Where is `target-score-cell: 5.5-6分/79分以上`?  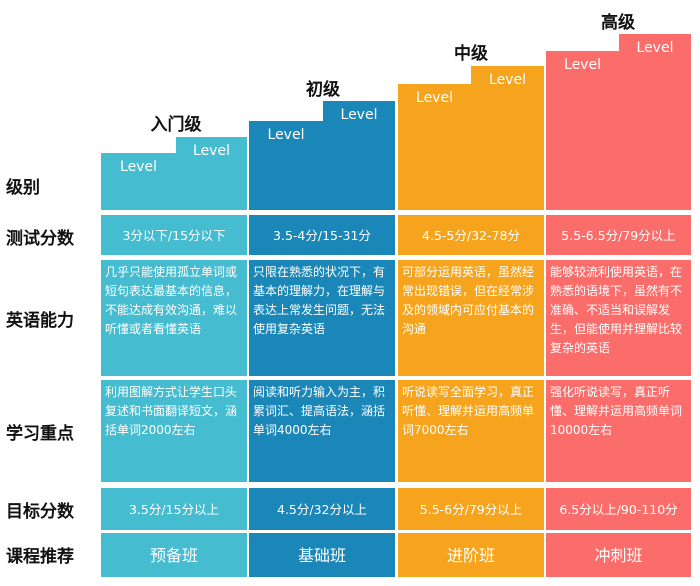
target-score-cell: 5.5-6分/79分以上 is located at coordinates (471, 509).